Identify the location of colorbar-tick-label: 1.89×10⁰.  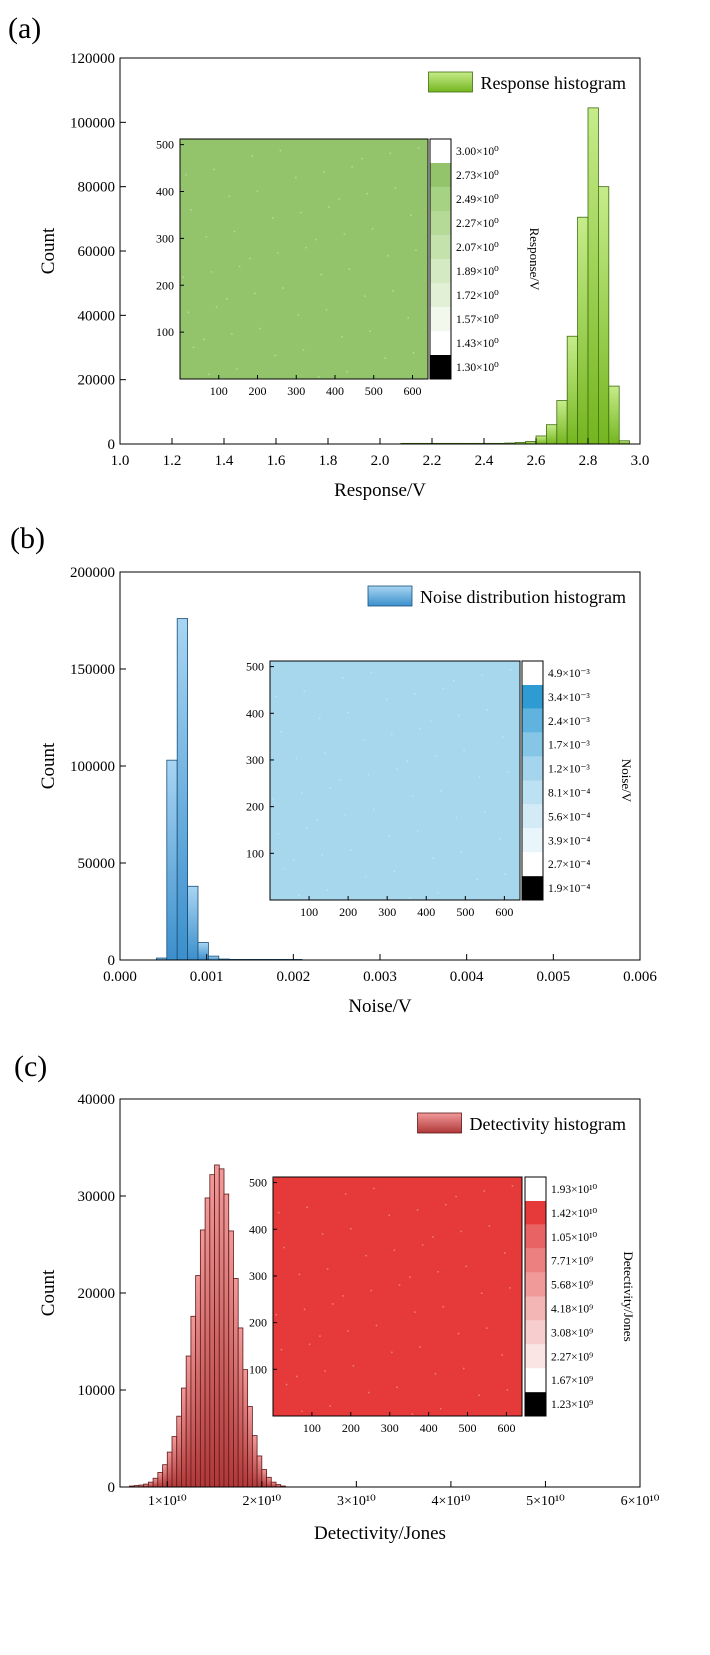
(477, 272).